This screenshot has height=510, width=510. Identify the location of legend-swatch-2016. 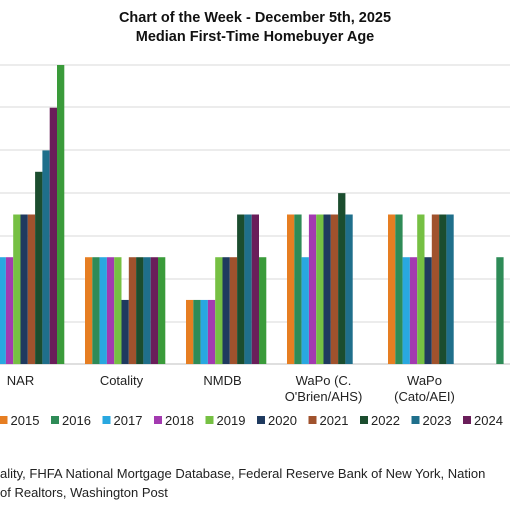
(55, 420).